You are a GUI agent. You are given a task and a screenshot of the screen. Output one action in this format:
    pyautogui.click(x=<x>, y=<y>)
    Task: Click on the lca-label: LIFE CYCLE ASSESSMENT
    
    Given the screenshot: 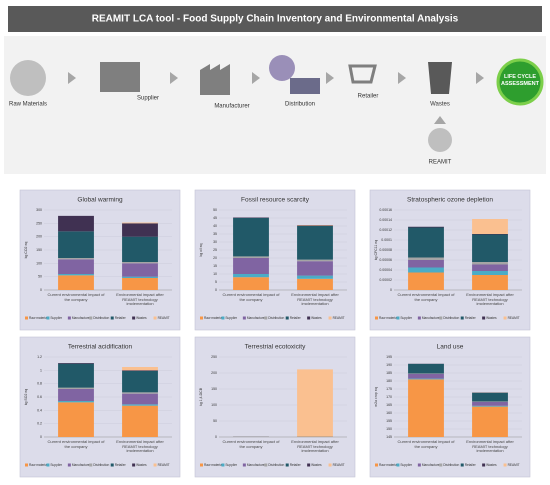 What is the action you would take?
    pyautogui.click(x=520, y=80)
    